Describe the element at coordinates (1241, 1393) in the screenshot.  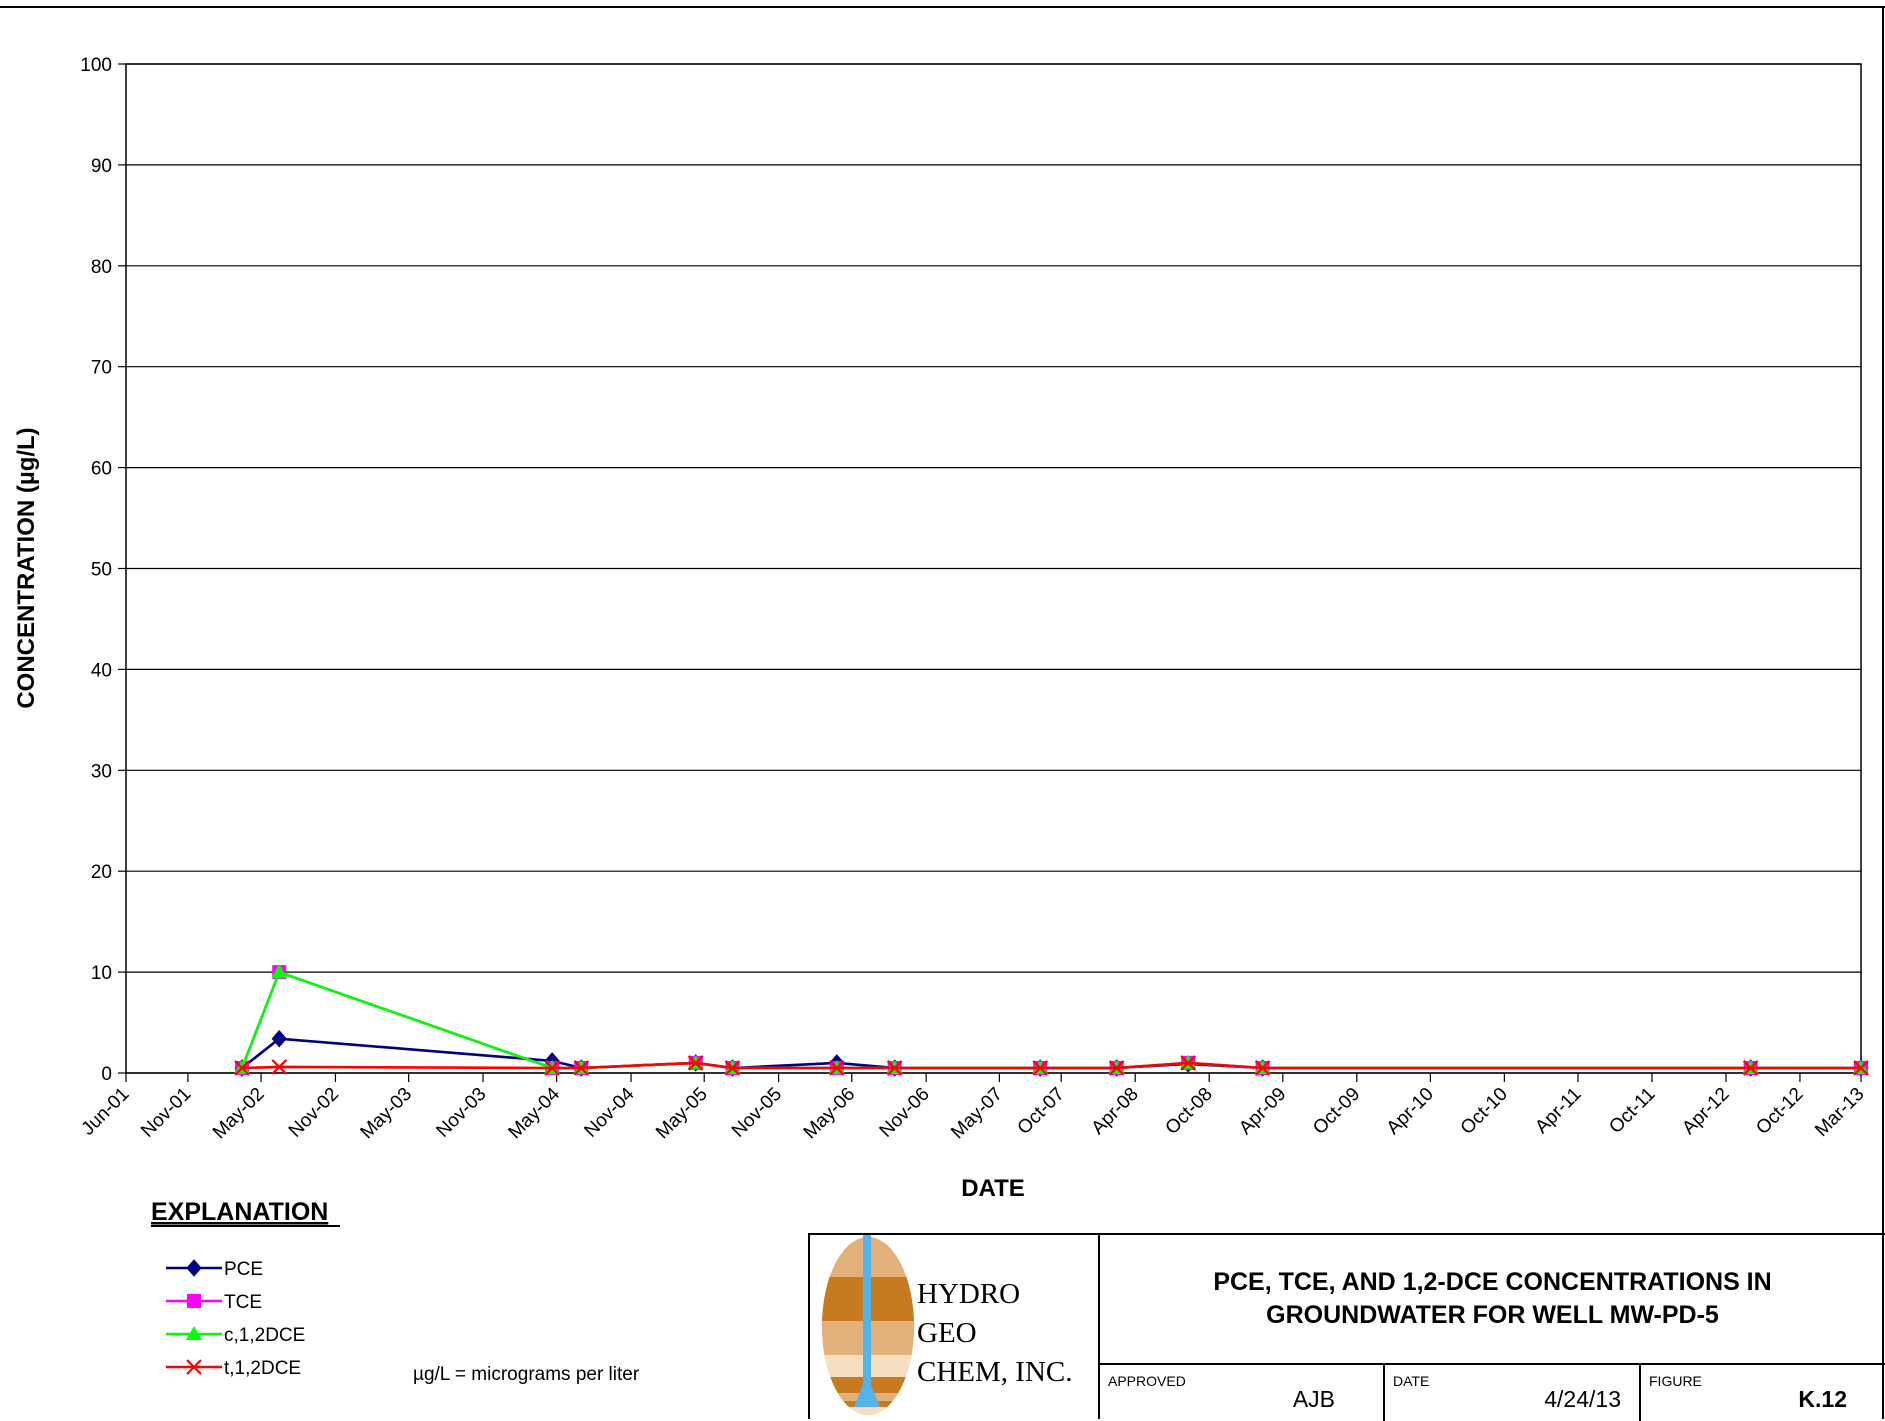
I see `approved-cell: APPROVED AJB` at that location.